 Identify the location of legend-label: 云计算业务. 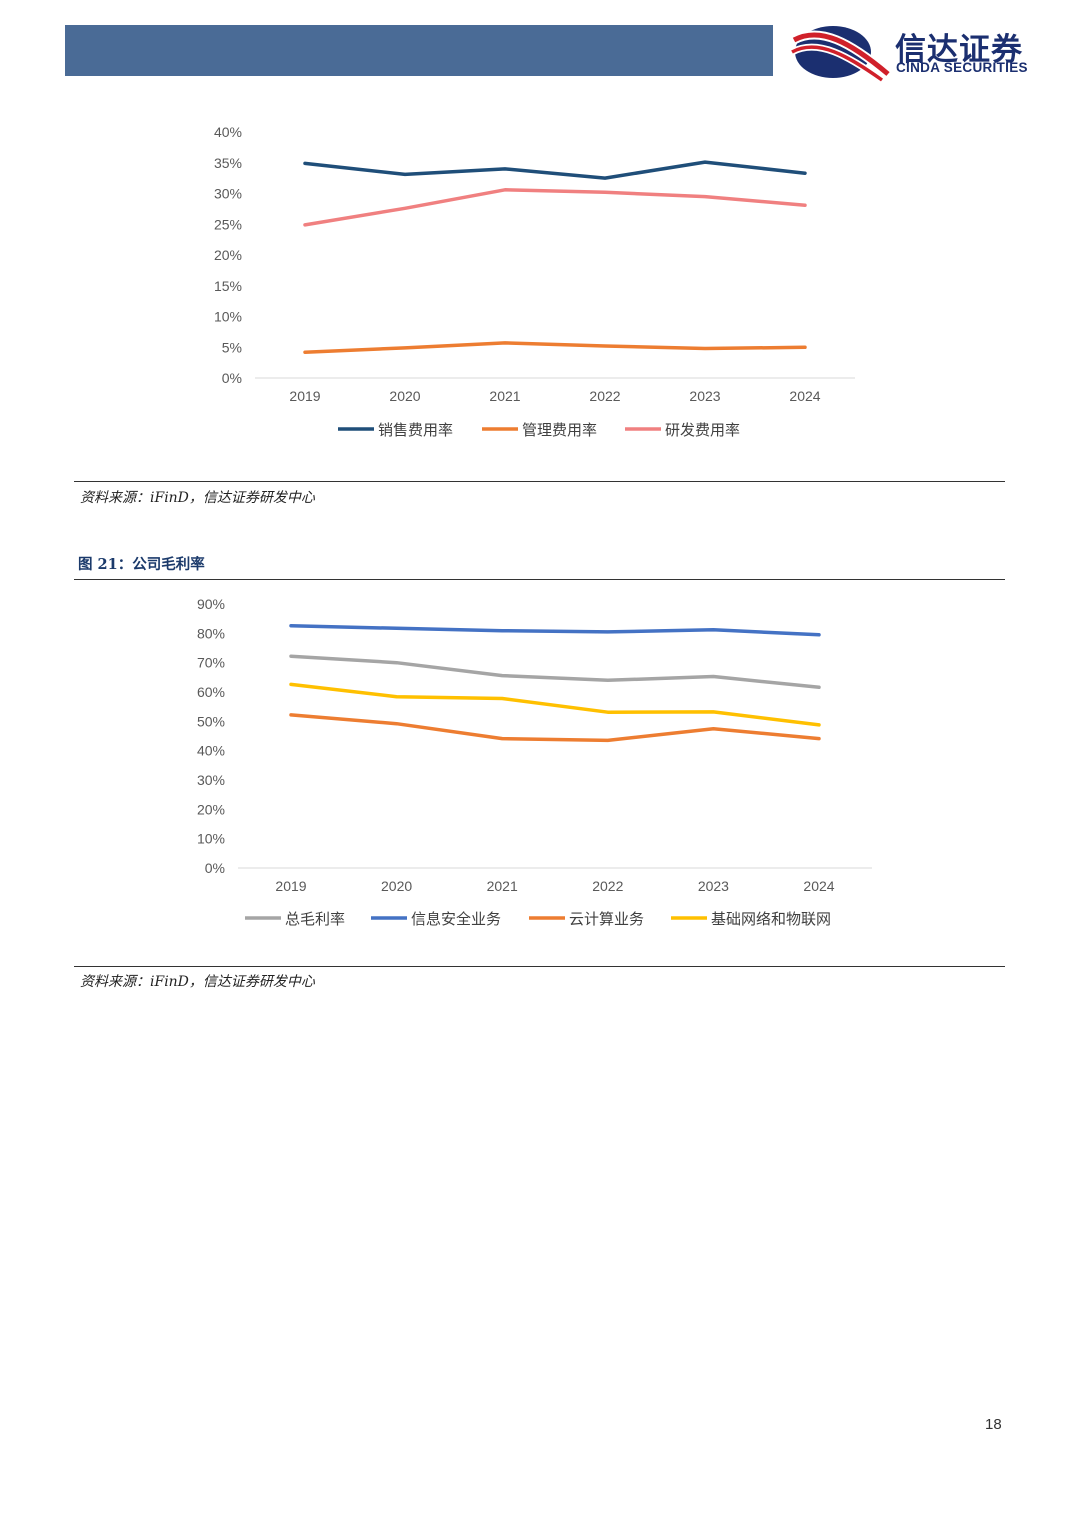
(606, 919).